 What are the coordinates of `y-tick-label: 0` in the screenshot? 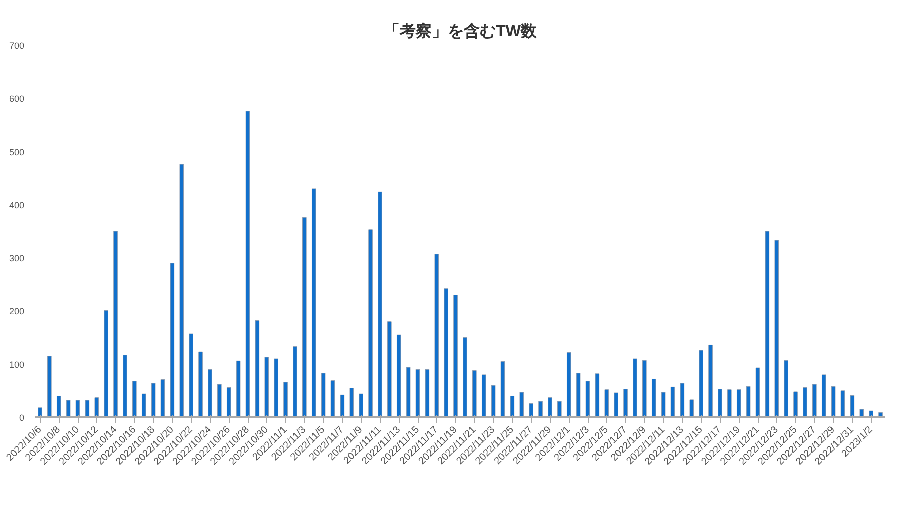 It's located at (22, 418).